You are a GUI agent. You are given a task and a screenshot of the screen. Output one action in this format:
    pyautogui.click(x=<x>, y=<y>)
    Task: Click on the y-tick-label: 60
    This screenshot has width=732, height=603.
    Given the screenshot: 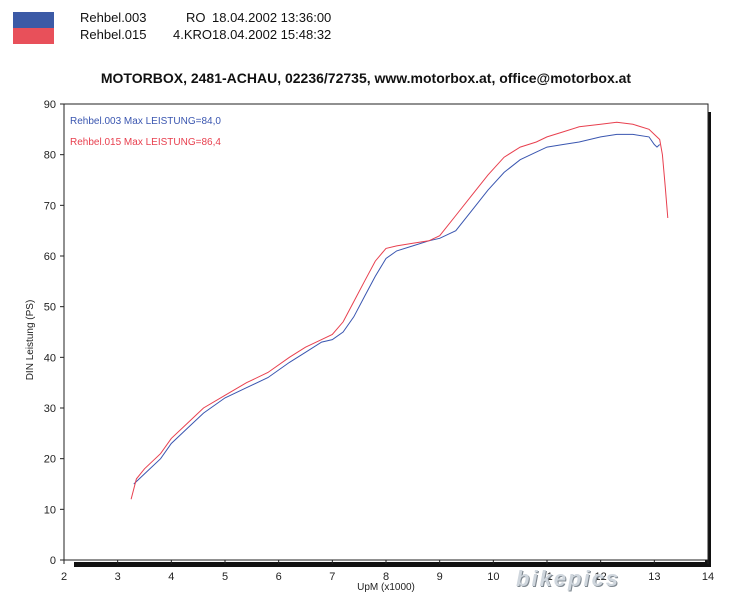 What is the action you would take?
    pyautogui.click(x=50, y=257)
    